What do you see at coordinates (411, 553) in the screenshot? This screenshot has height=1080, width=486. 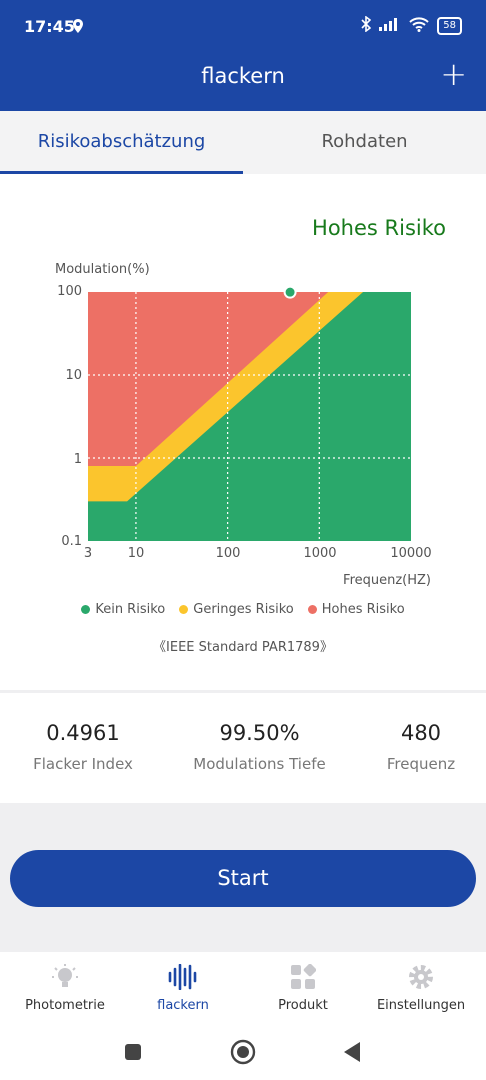 I see `x-tick-label: 10000` at bounding box center [411, 553].